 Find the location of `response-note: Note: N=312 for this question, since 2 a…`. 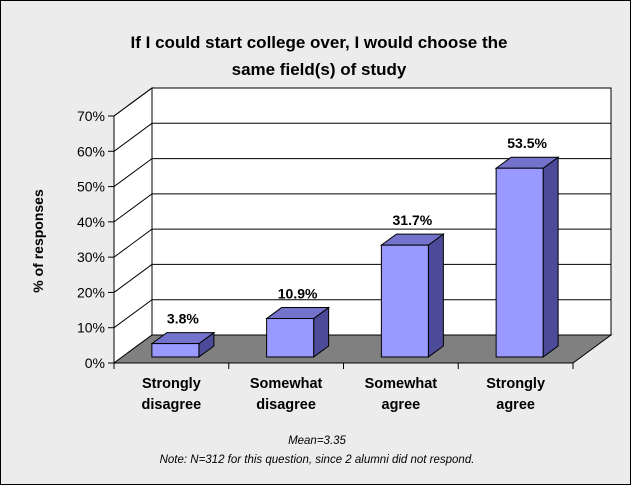

response-note: Note: N=312 for this question, since 2 a… is located at coordinates (317, 460).